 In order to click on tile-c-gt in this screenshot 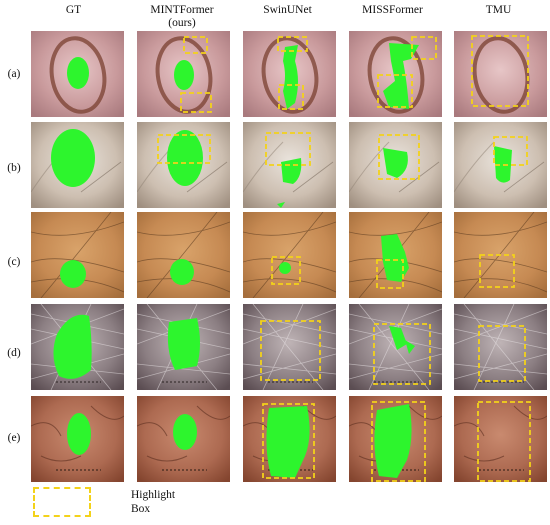, I will do `click(77, 255)`.